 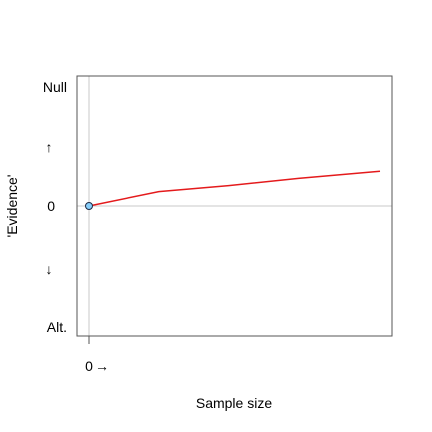 I want to click on series-layer, so click(x=233, y=190).